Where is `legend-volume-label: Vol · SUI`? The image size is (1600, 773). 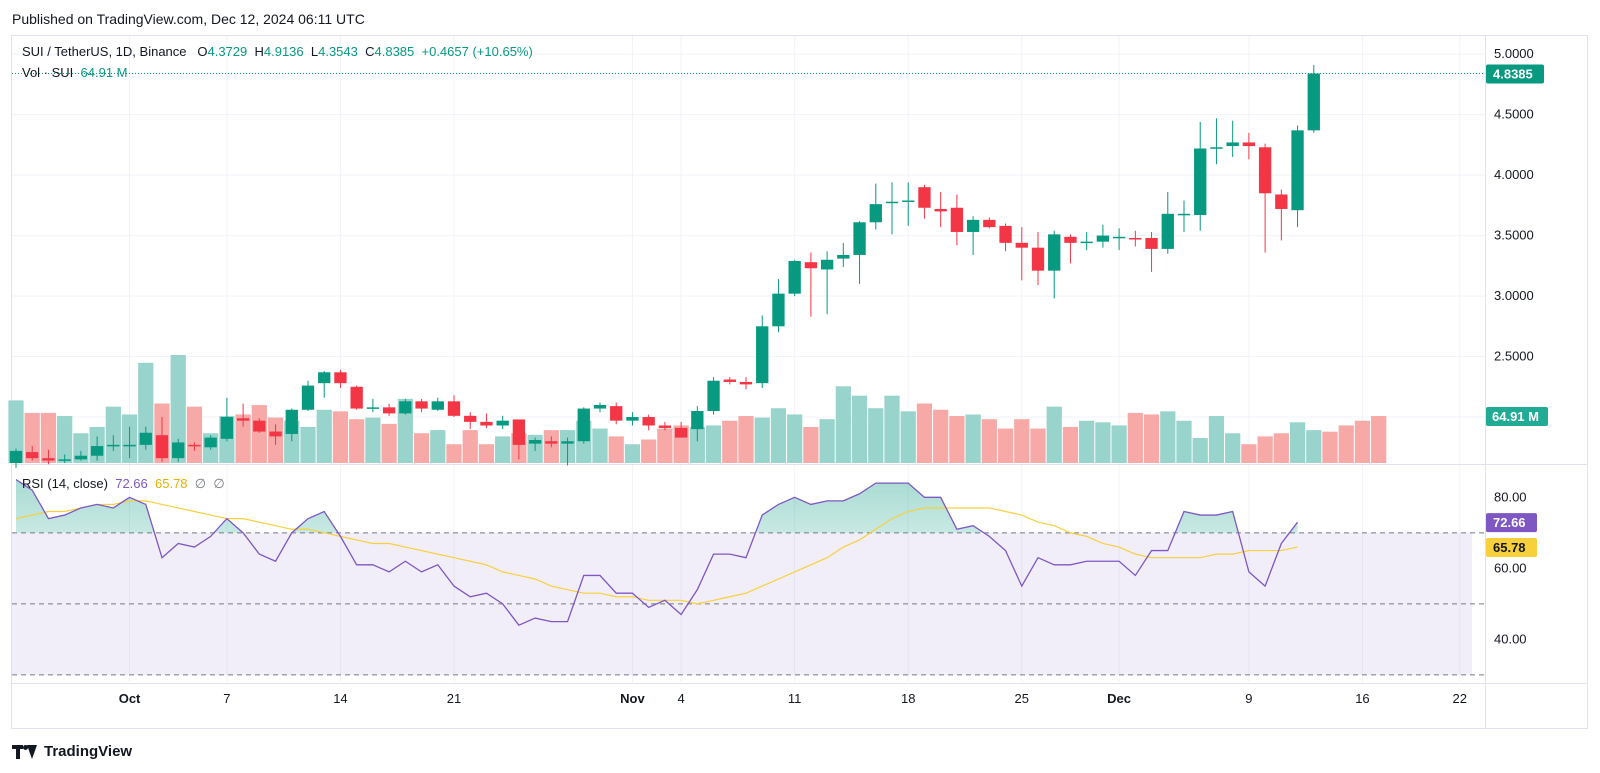 legend-volume-label: Vol · SUI is located at coordinates (48, 72).